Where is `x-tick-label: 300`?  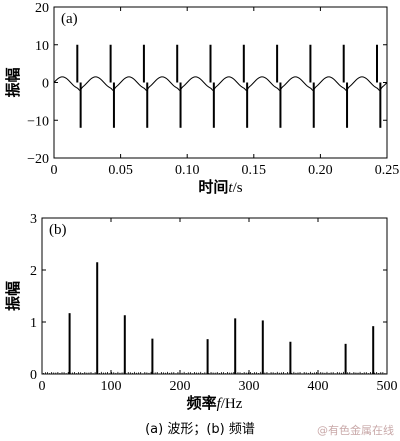
x-tick-label: 300 is located at coordinates (249, 386).